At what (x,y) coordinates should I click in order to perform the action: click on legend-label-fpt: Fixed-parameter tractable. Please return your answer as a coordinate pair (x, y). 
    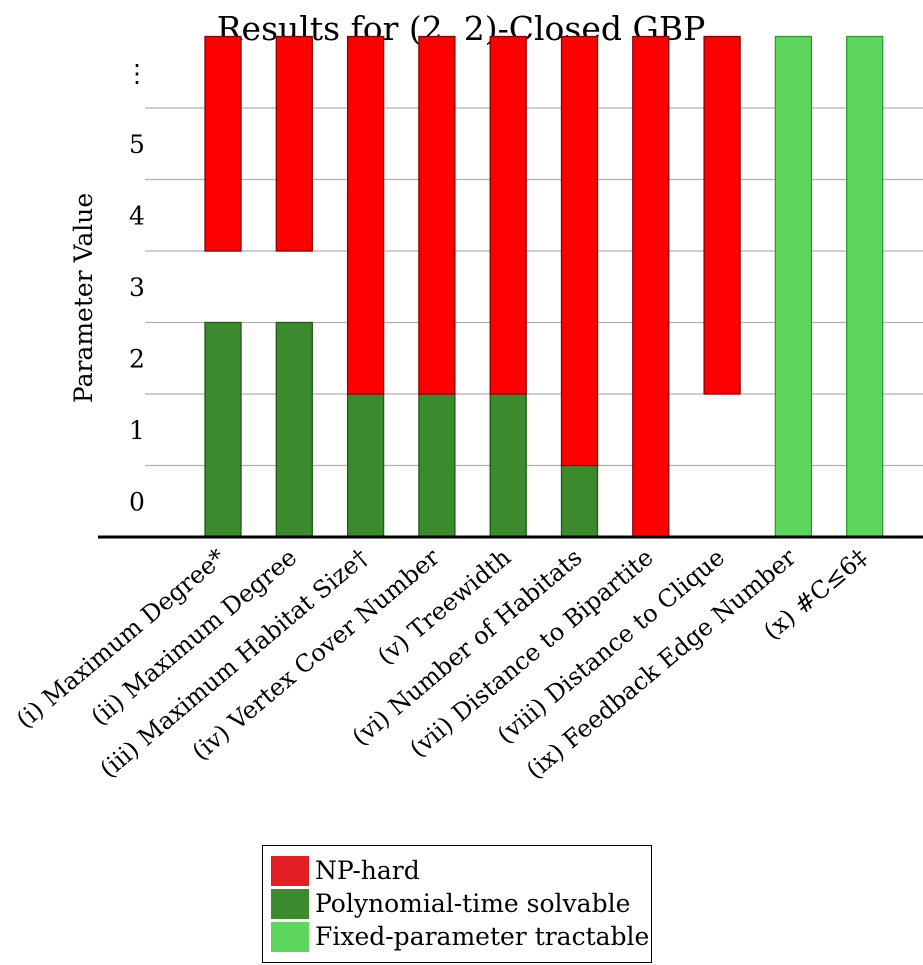
    Looking at the image, I should click on (482, 936).